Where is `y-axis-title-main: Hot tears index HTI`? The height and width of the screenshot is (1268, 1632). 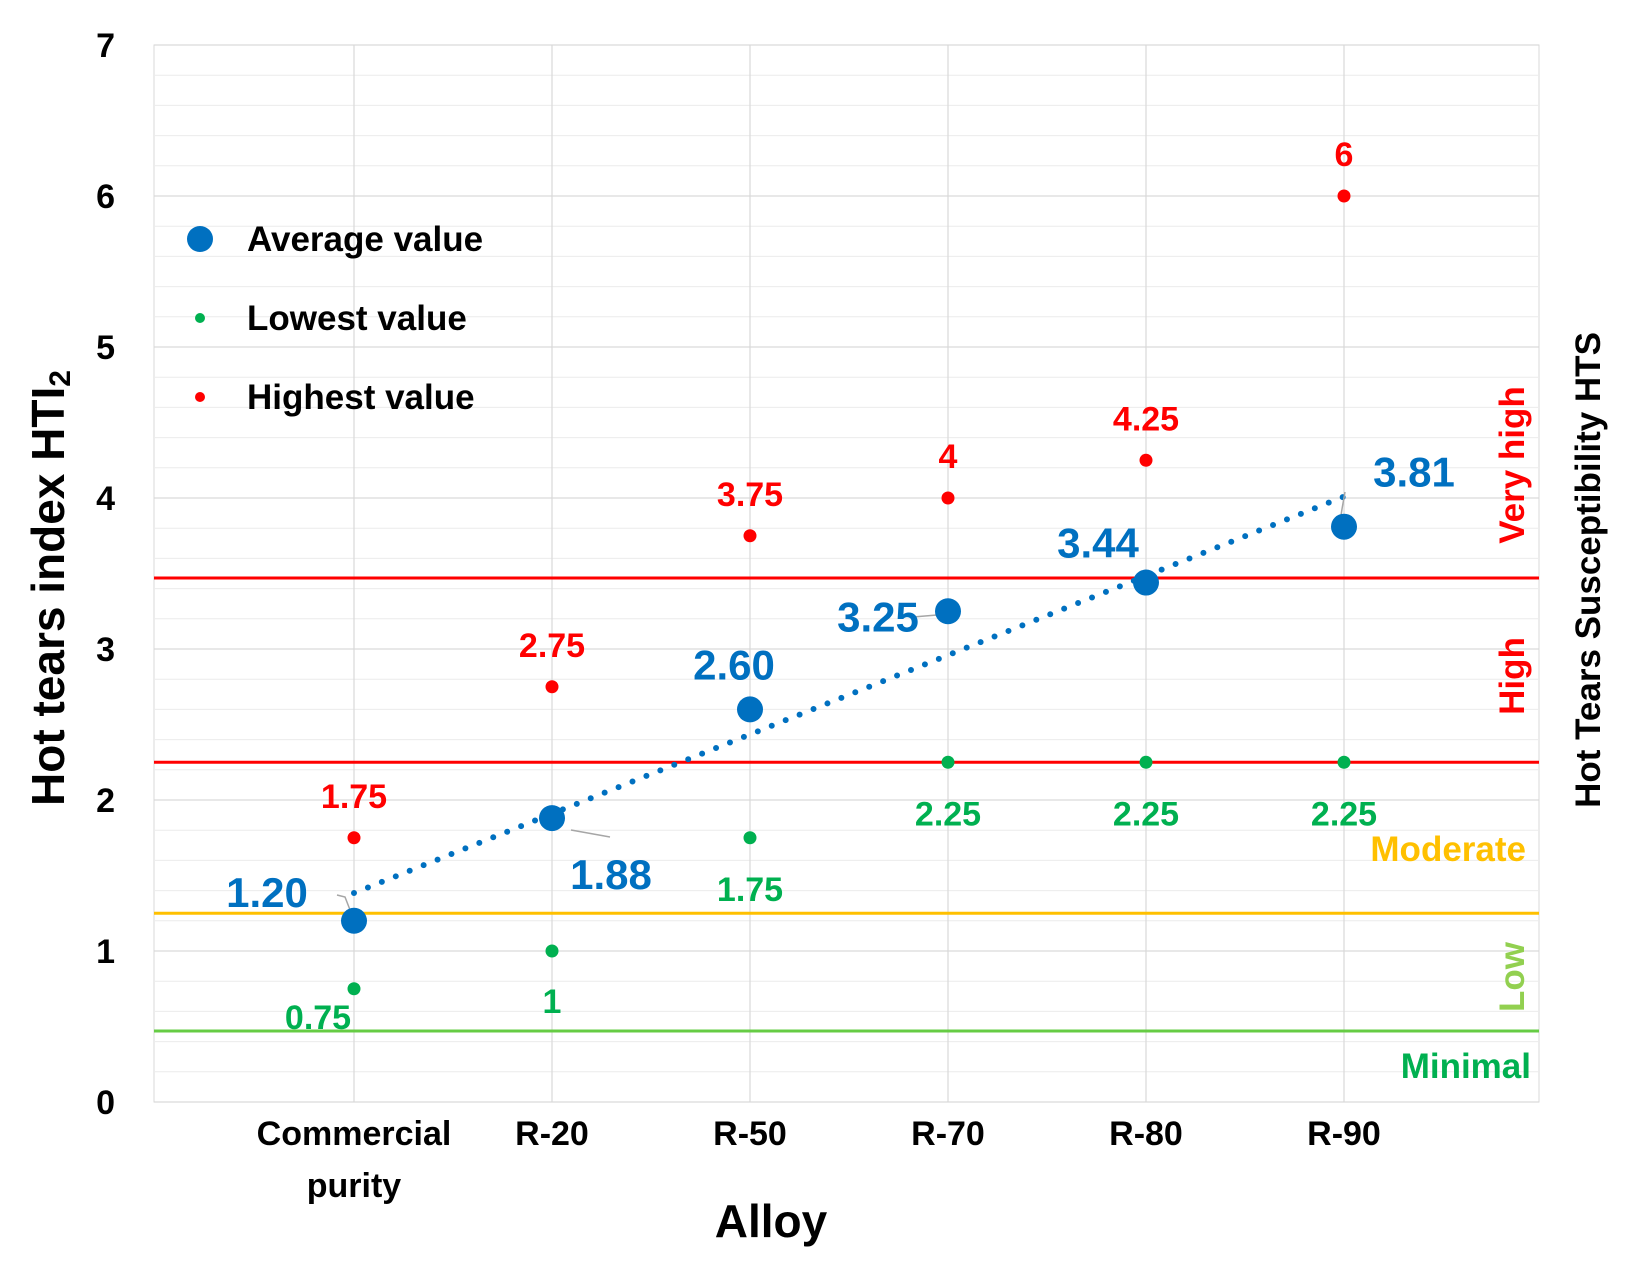 y-axis-title-main: Hot tears index HTI is located at coordinates (48, 596).